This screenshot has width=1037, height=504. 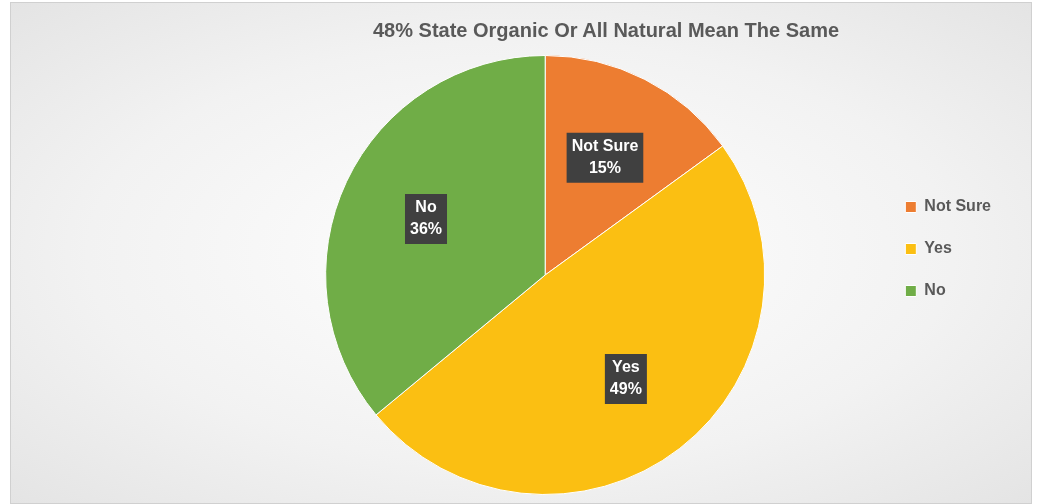 What do you see at coordinates (935, 290) in the screenshot?
I see `legend-label: No` at bounding box center [935, 290].